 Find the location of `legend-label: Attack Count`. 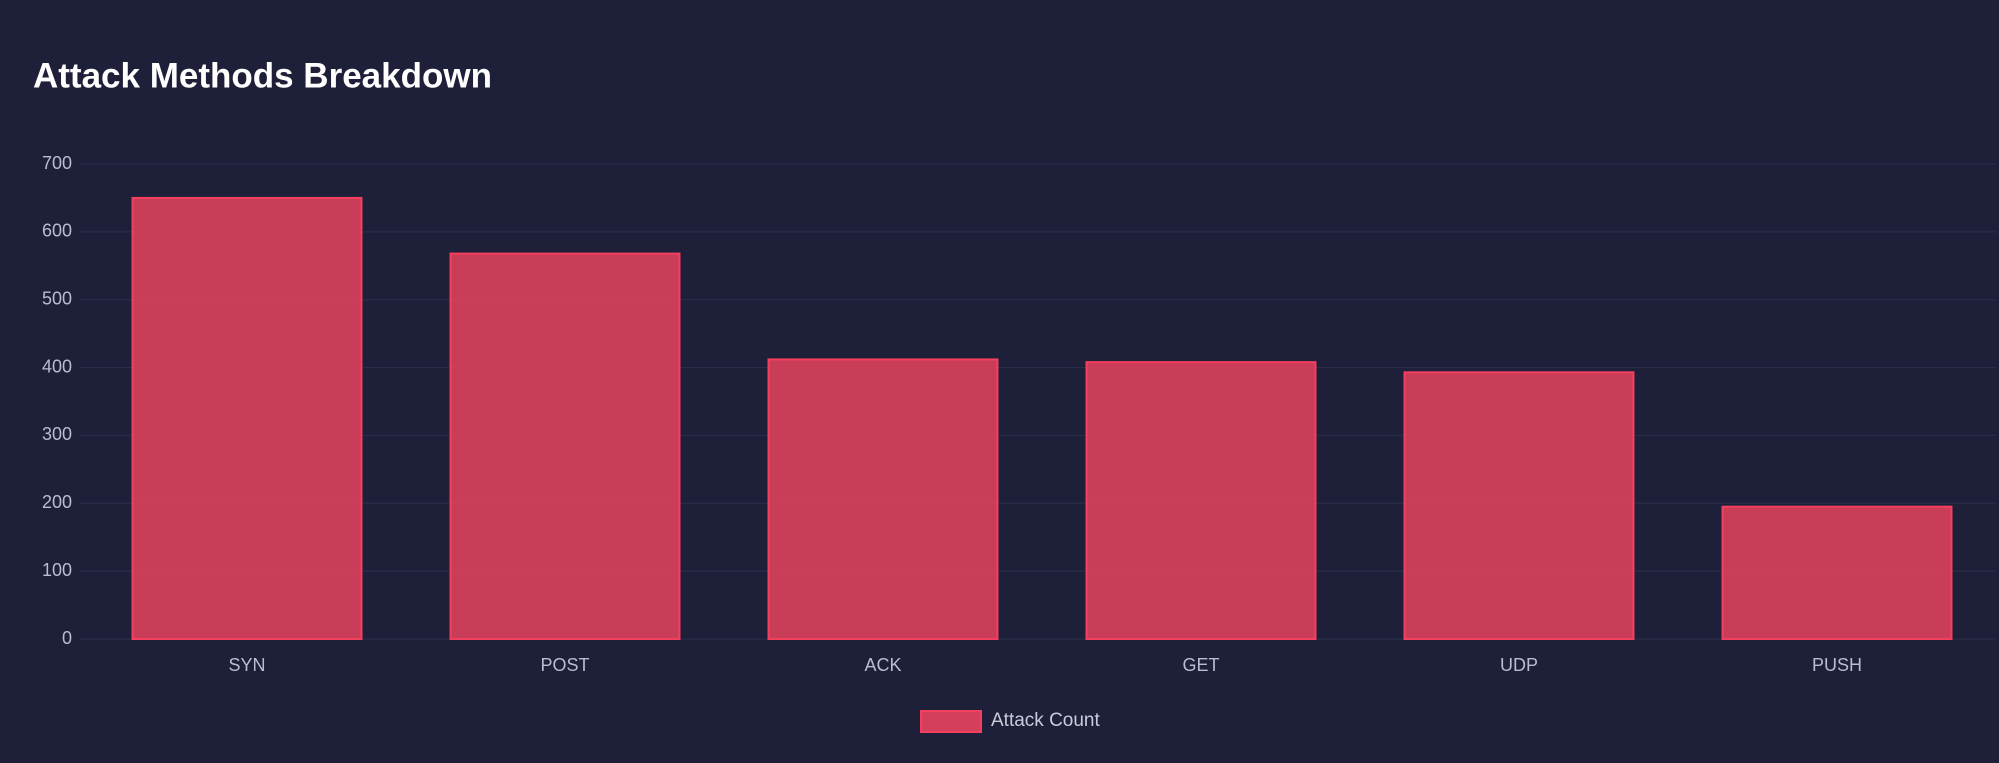

legend-label: Attack Count is located at coordinates (1045, 720).